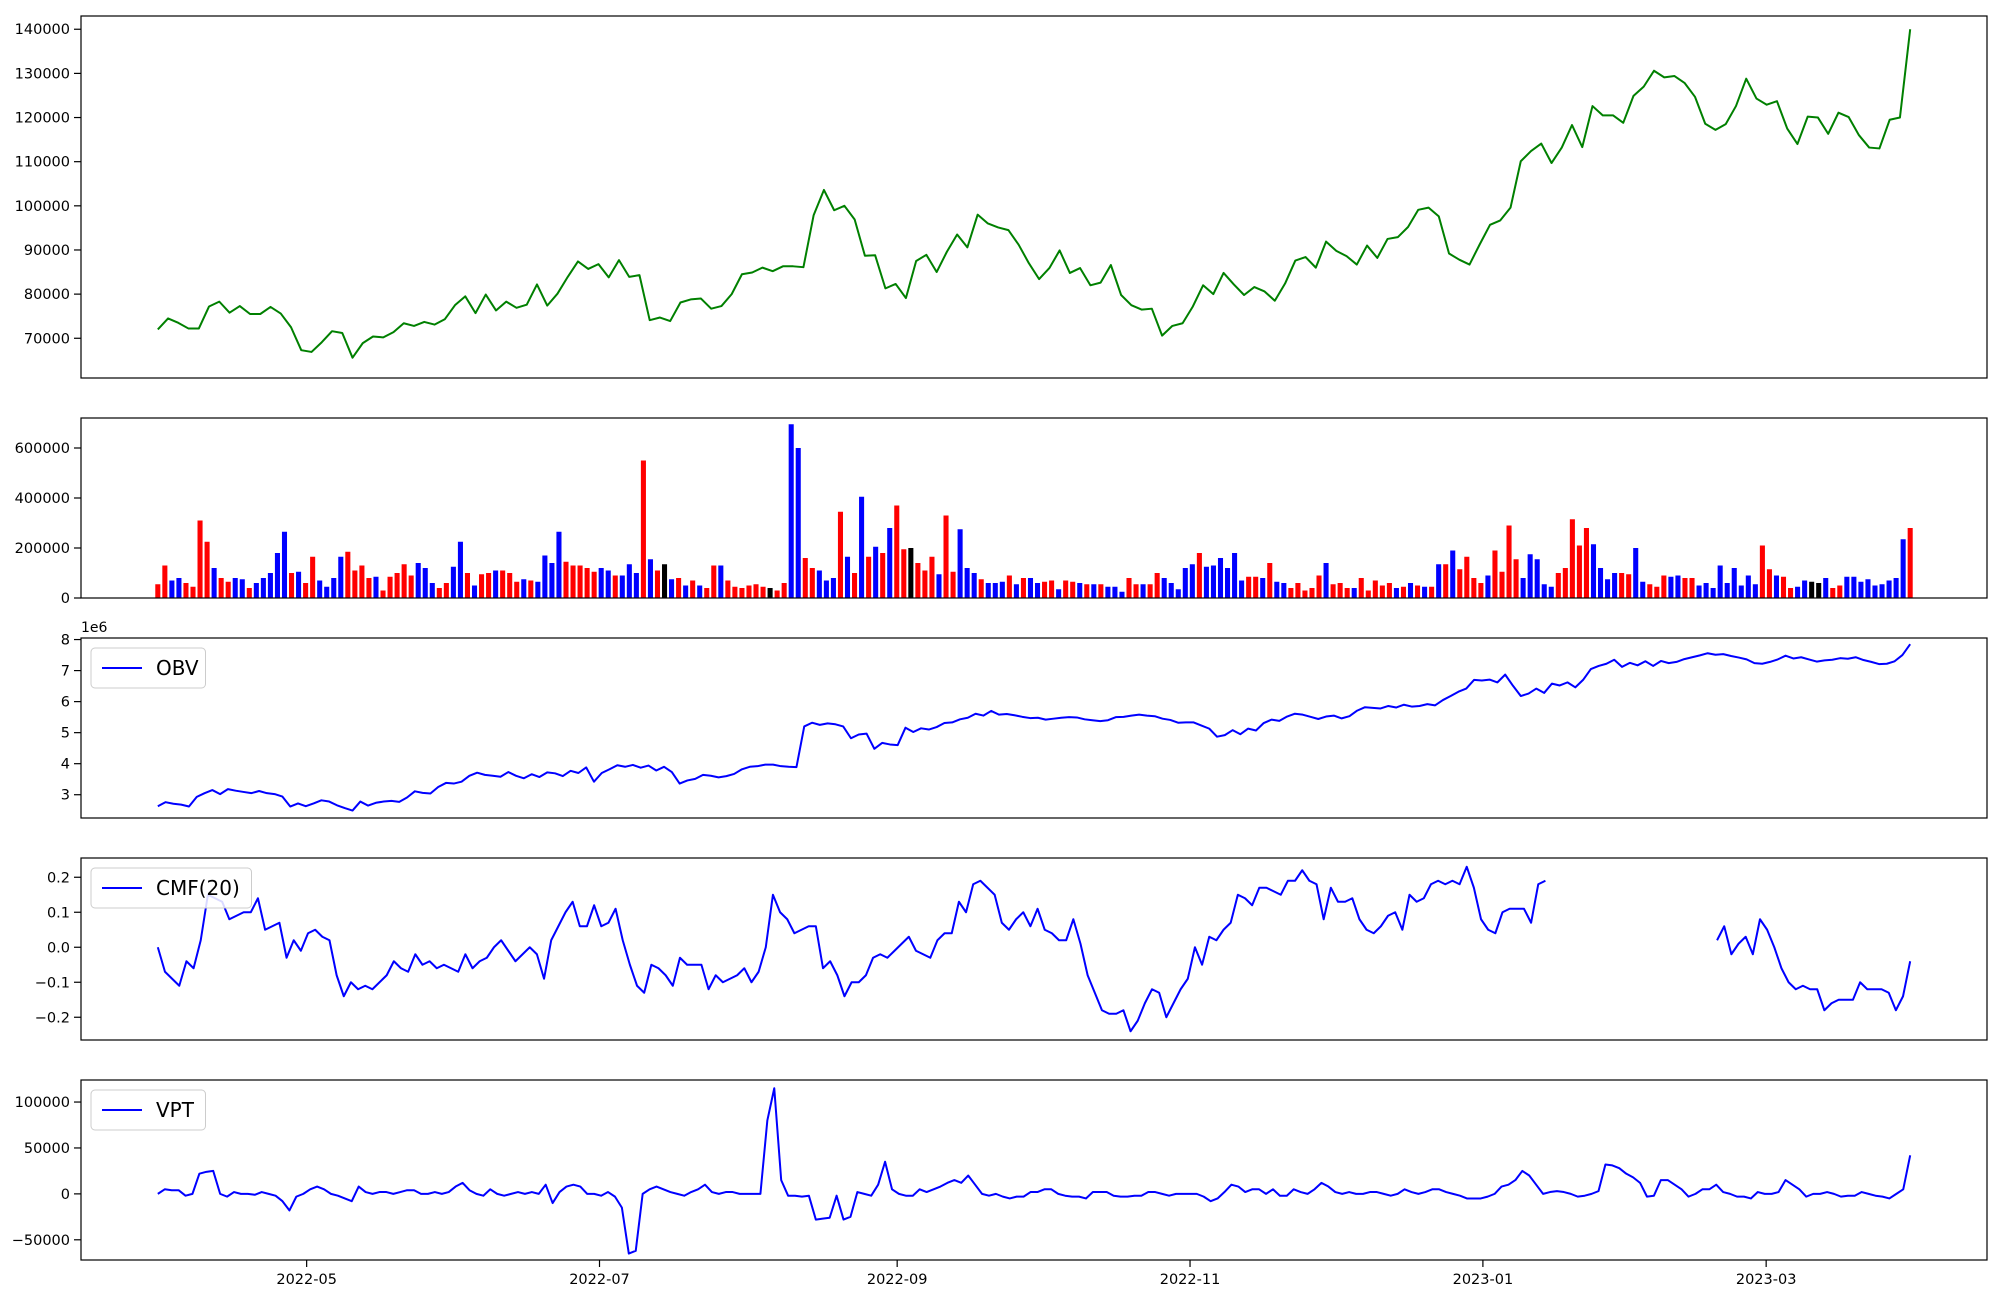 The image size is (2000, 1300). I want to click on cmf-ytick-label: 0.2, so click(58, 878).